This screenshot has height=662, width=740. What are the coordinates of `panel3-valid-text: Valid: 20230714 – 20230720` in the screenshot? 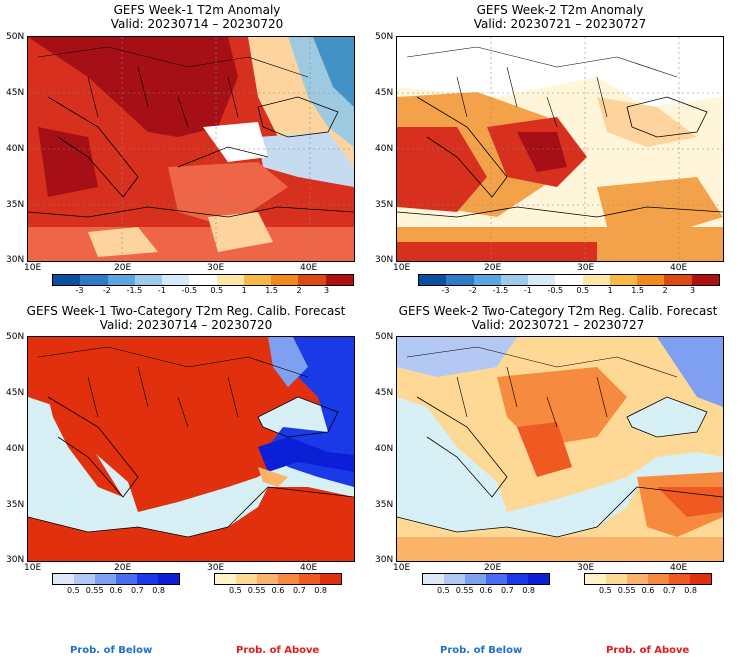 It's located at (186, 325).